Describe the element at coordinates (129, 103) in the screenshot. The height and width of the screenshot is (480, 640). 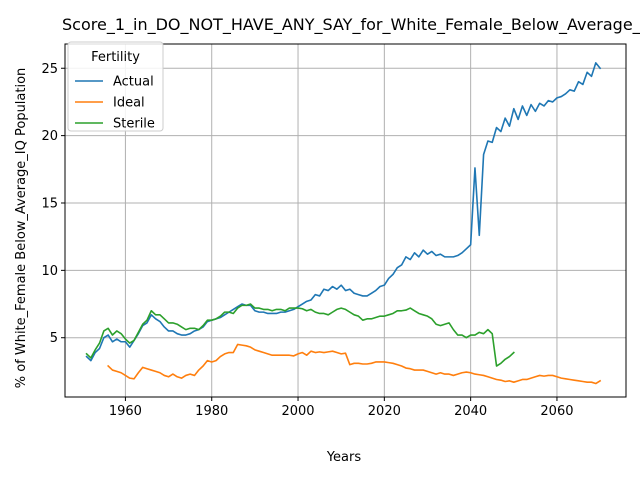
I see `legend-label-ideal: Ideal` at that location.